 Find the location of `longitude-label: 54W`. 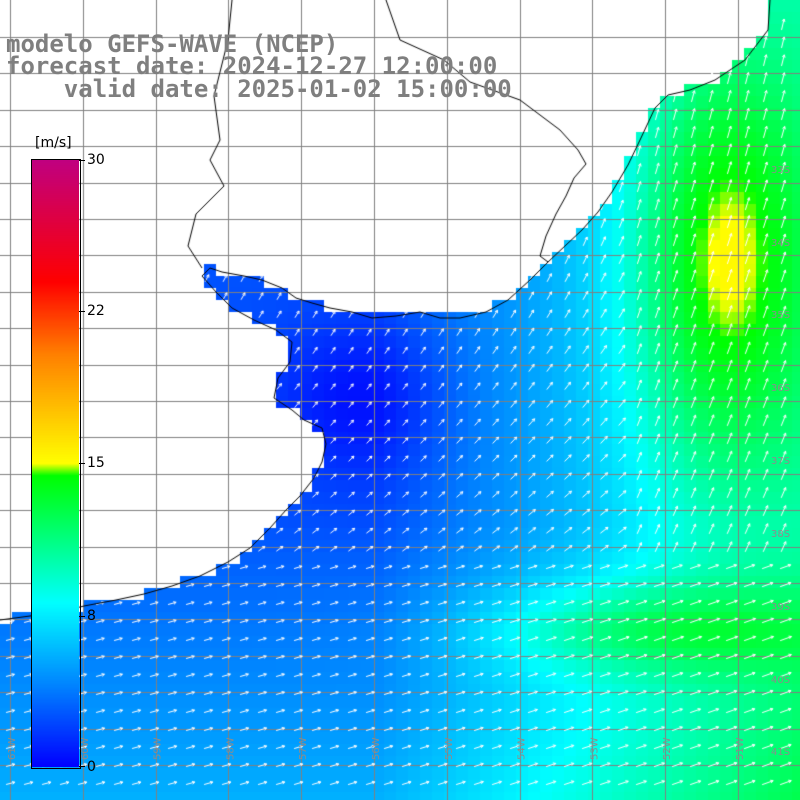

longitude-label: 54W is located at coordinates (522, 748).